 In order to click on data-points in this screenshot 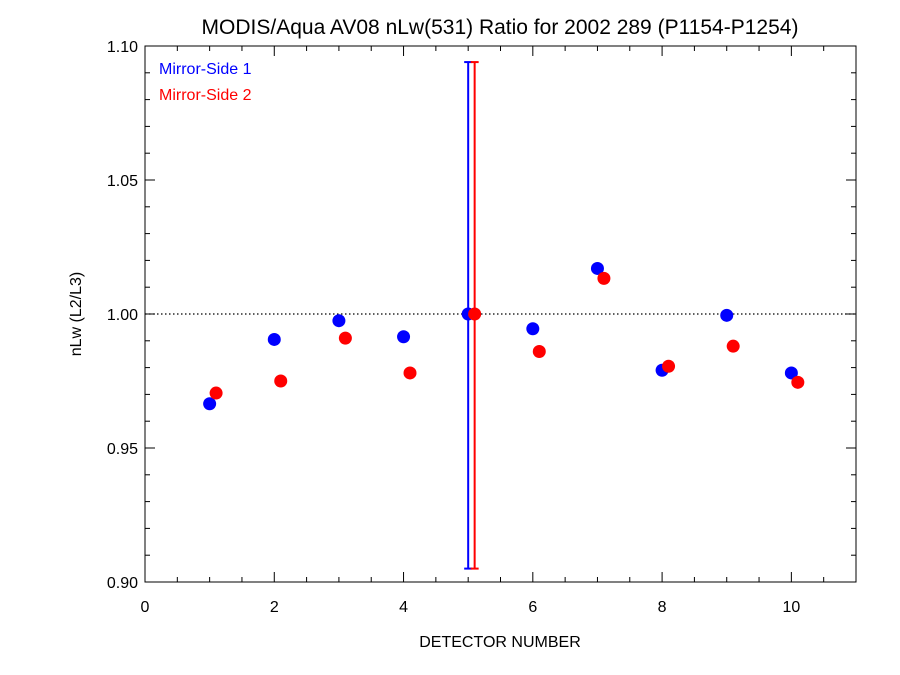, I will do `click(504, 336)`.